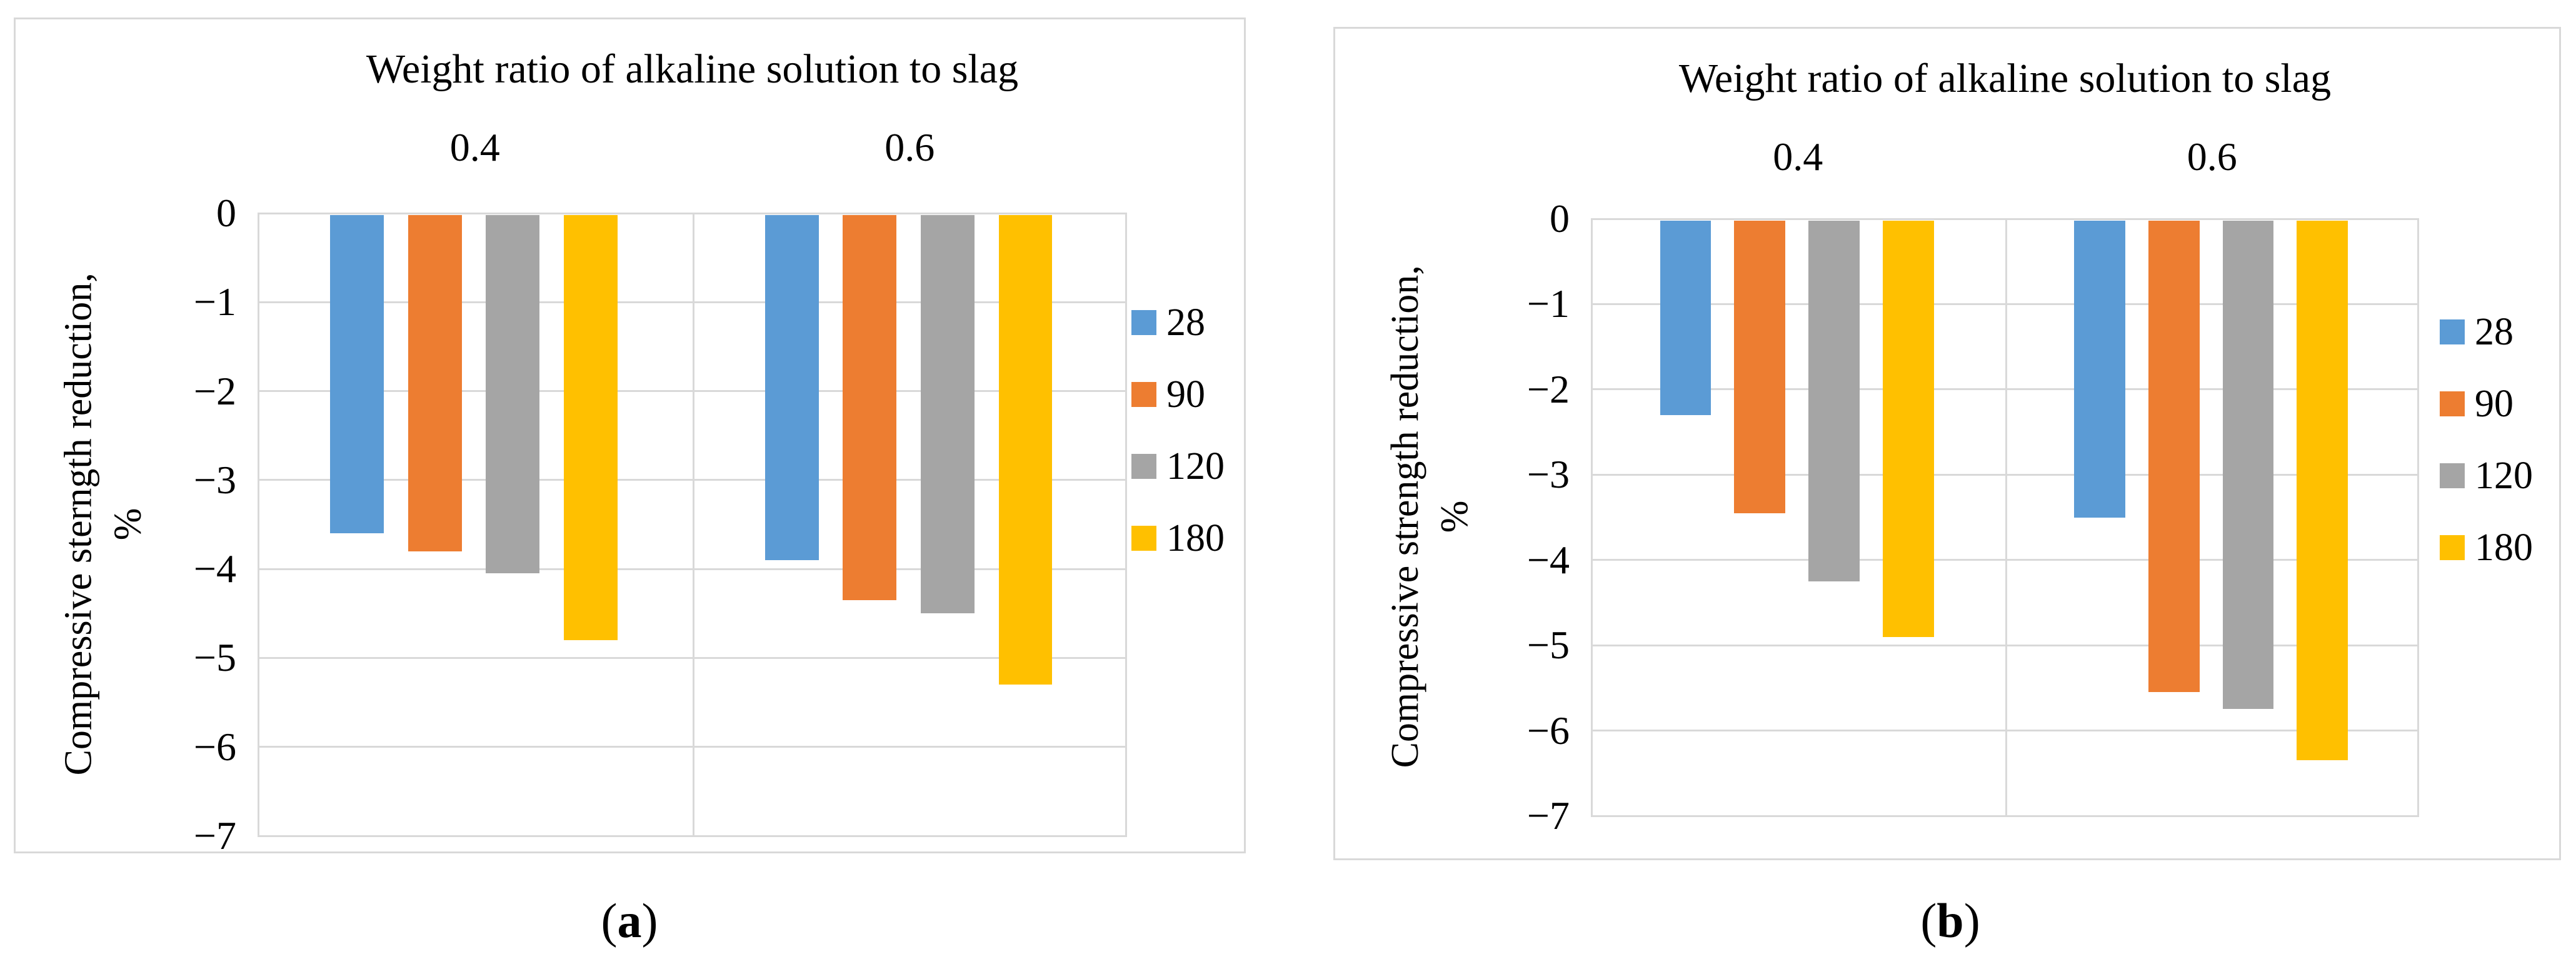  I want to click on figure-caption-b: (b), so click(1950, 921).